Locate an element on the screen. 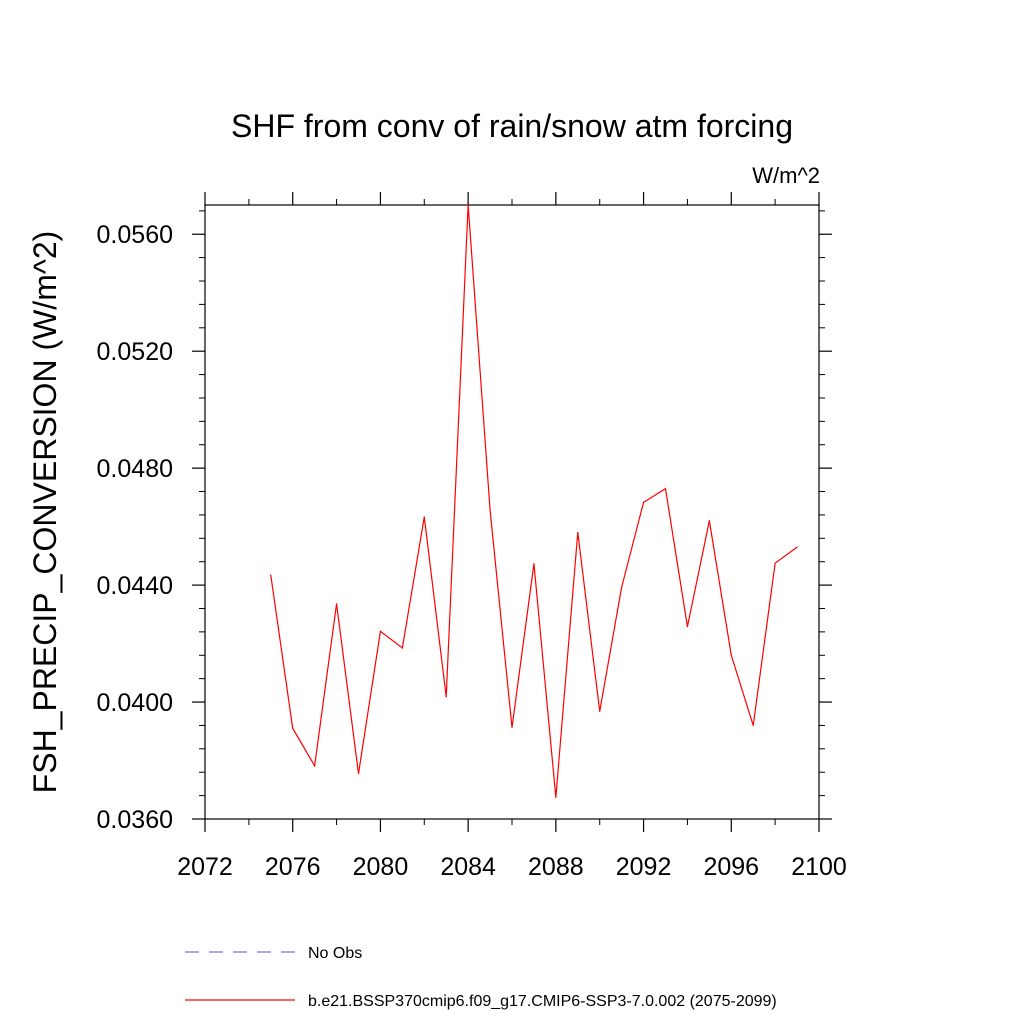 The image size is (1024, 1024). x-tick-label: 2092 is located at coordinates (644, 867).